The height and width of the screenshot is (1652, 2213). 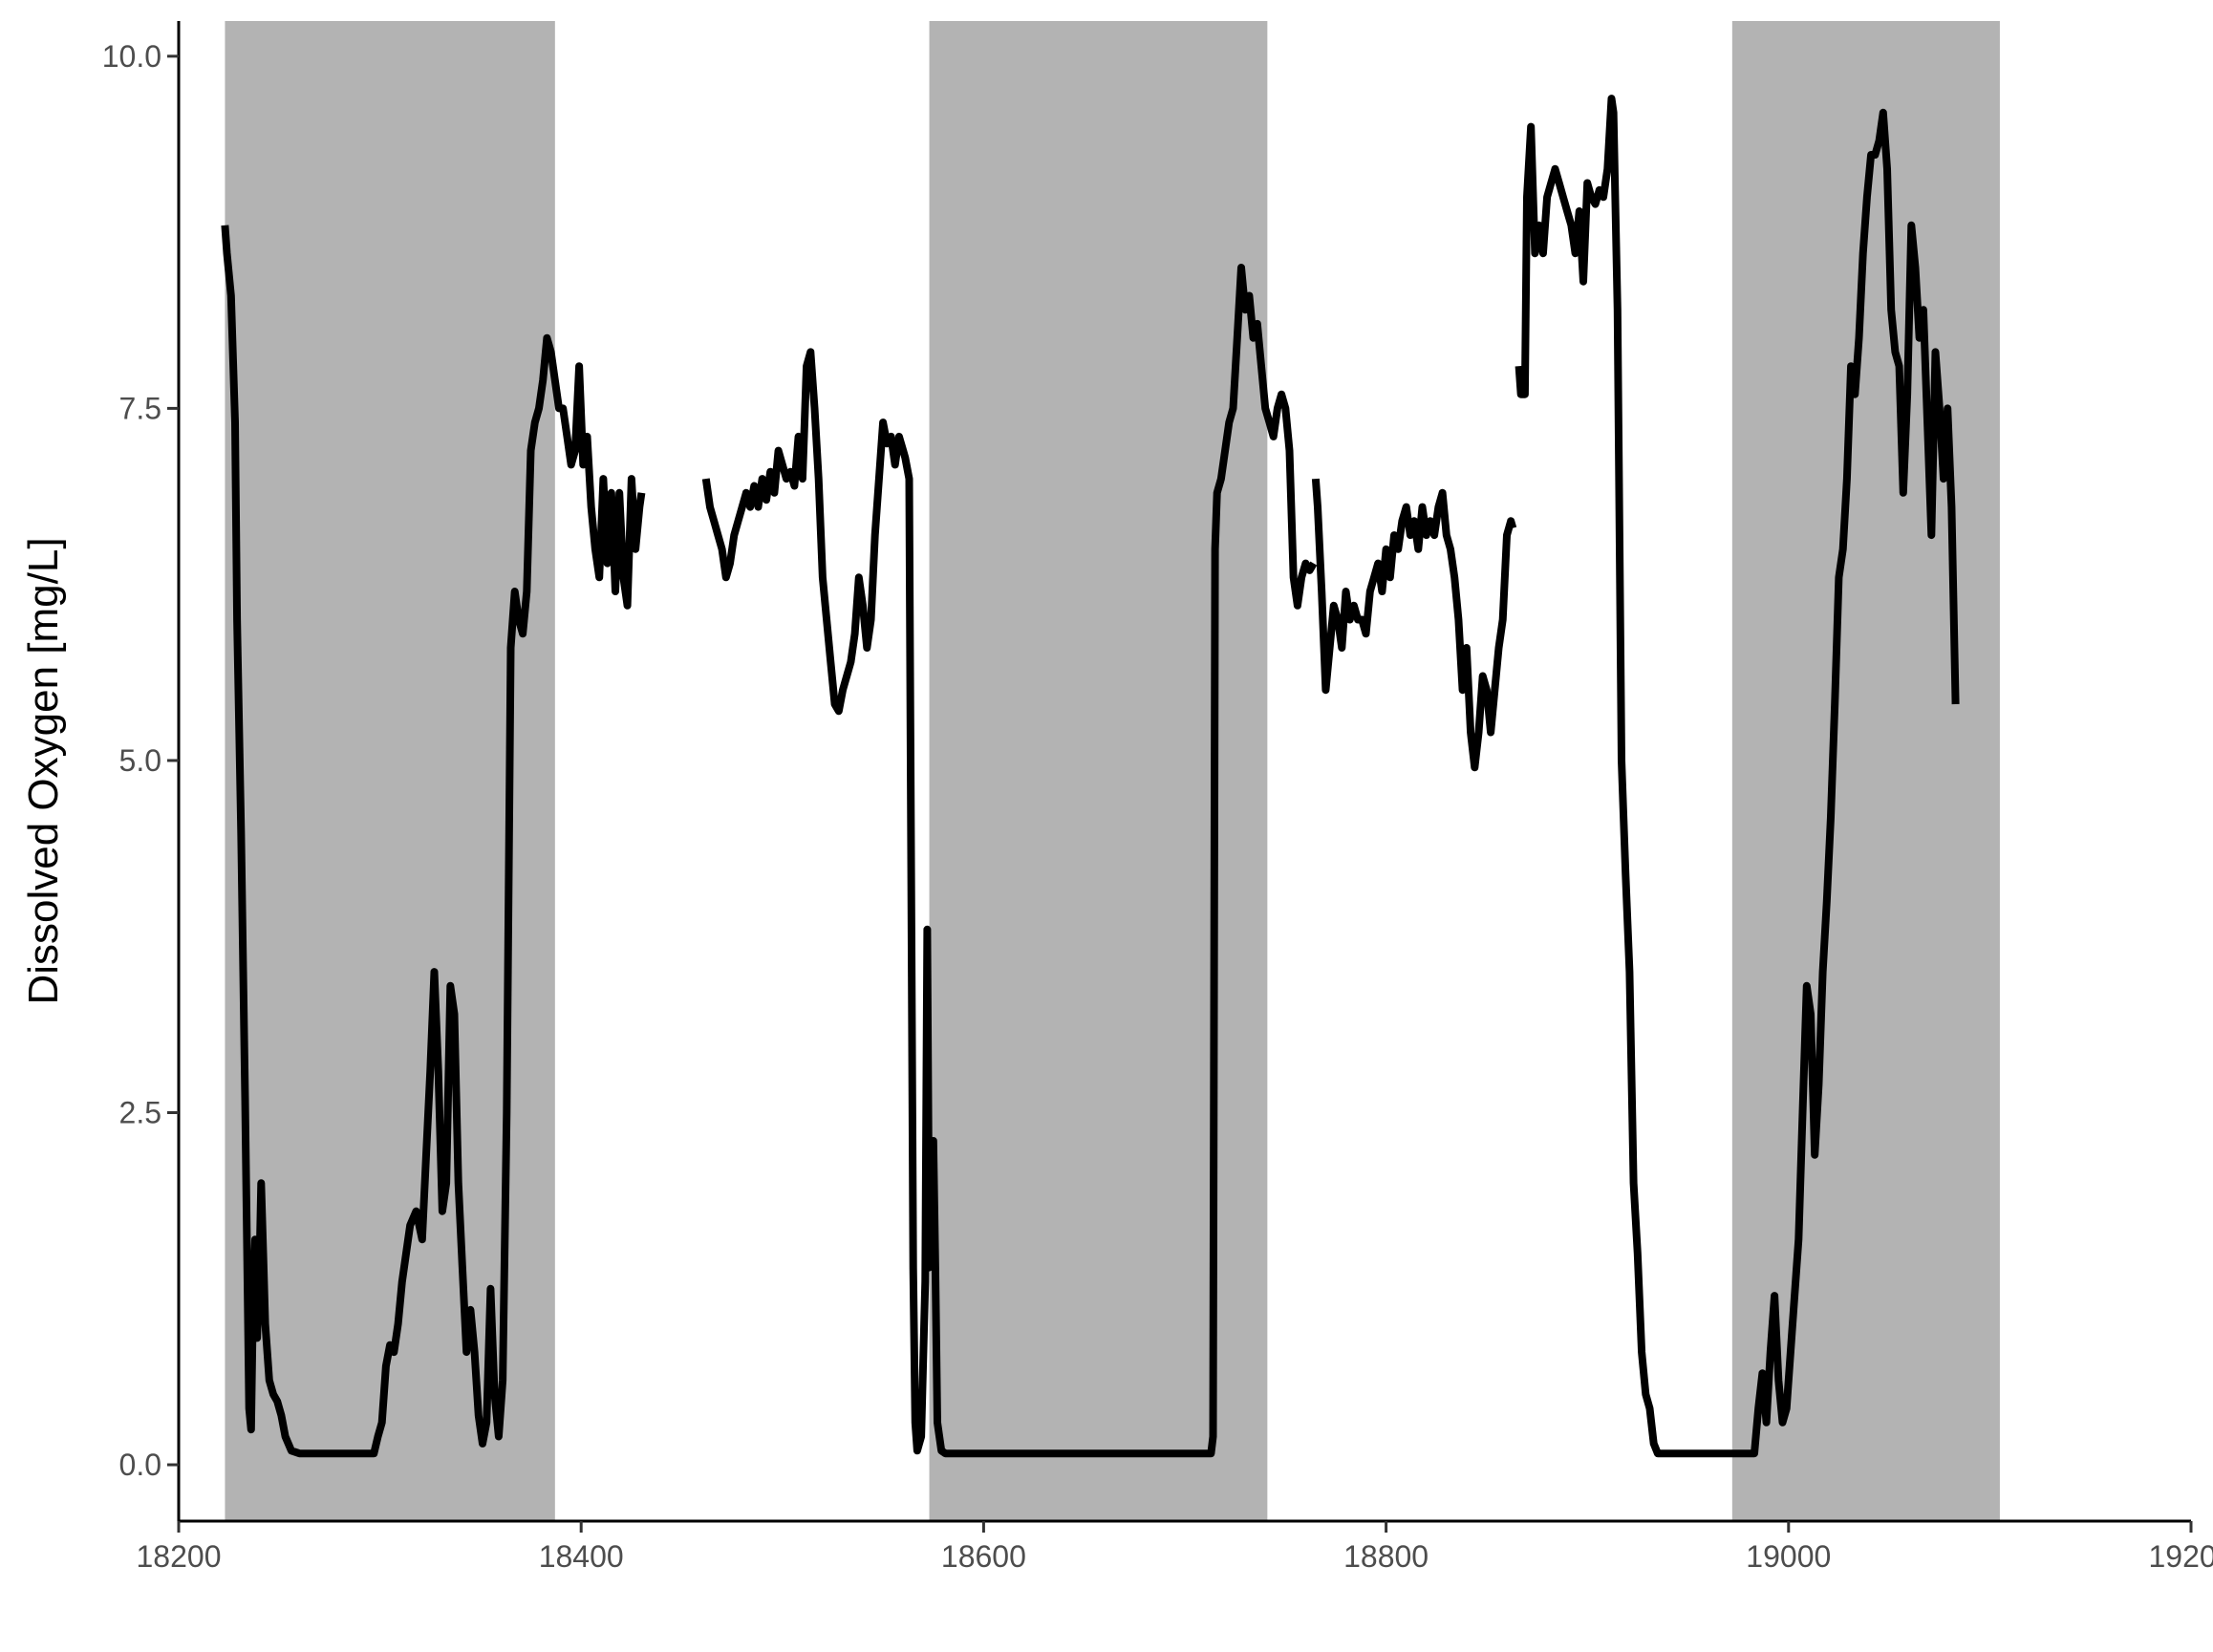 What do you see at coordinates (582, 1556) in the screenshot?
I see `x-tick-label: 18400` at bounding box center [582, 1556].